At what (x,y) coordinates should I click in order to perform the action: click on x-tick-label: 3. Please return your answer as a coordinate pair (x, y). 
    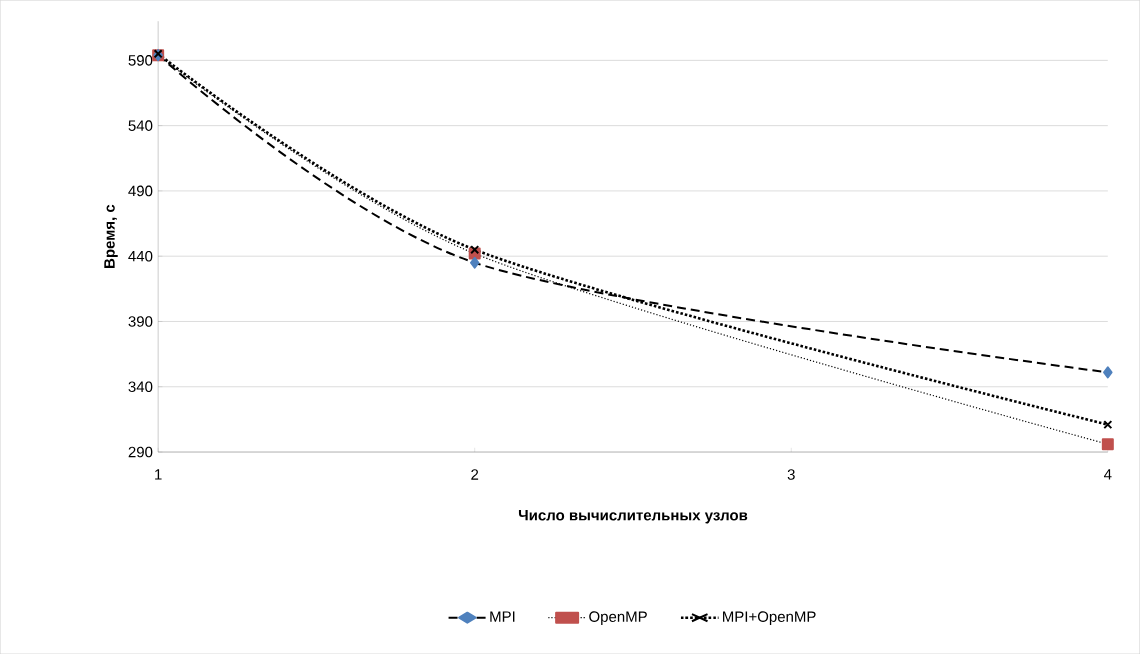
    Looking at the image, I should click on (791, 474).